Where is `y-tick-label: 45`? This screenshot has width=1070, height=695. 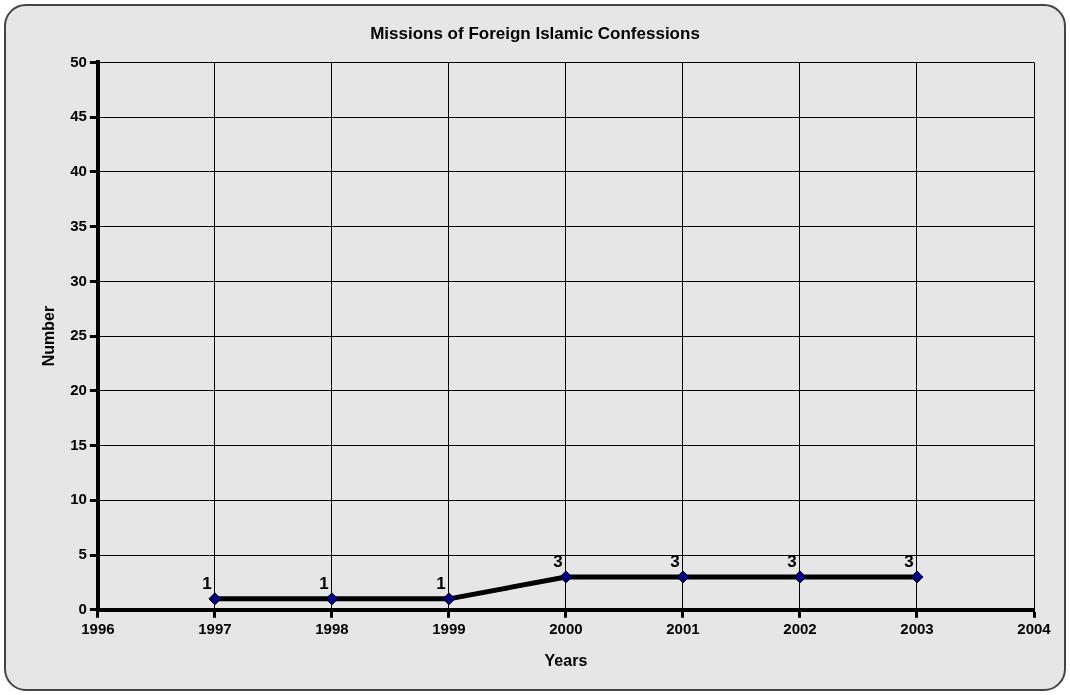 y-tick-label: 45 is located at coordinates (78, 116).